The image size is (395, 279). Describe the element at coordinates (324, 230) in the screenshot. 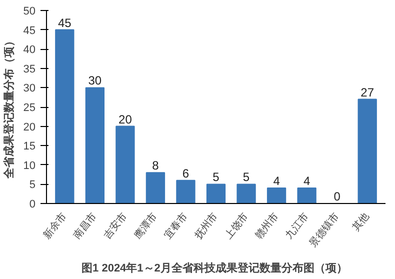

I see `x-tick-label: 景德镇市` at that location.